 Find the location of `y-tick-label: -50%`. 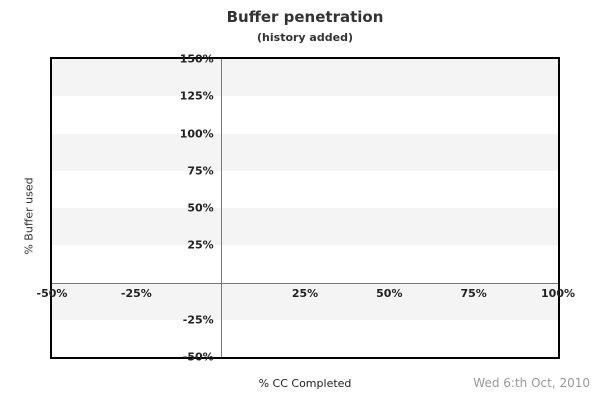

y-tick-label: -50% is located at coordinates (198, 357).